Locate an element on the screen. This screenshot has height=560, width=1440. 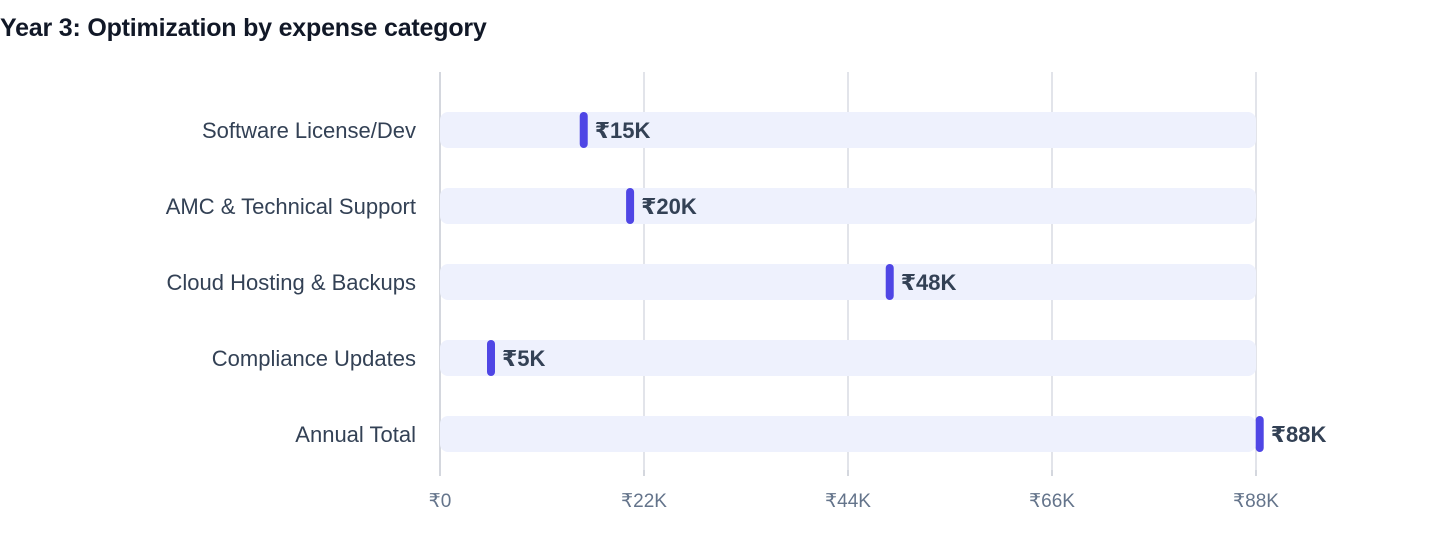
x-tick-label: ₹44K is located at coordinates (848, 501).